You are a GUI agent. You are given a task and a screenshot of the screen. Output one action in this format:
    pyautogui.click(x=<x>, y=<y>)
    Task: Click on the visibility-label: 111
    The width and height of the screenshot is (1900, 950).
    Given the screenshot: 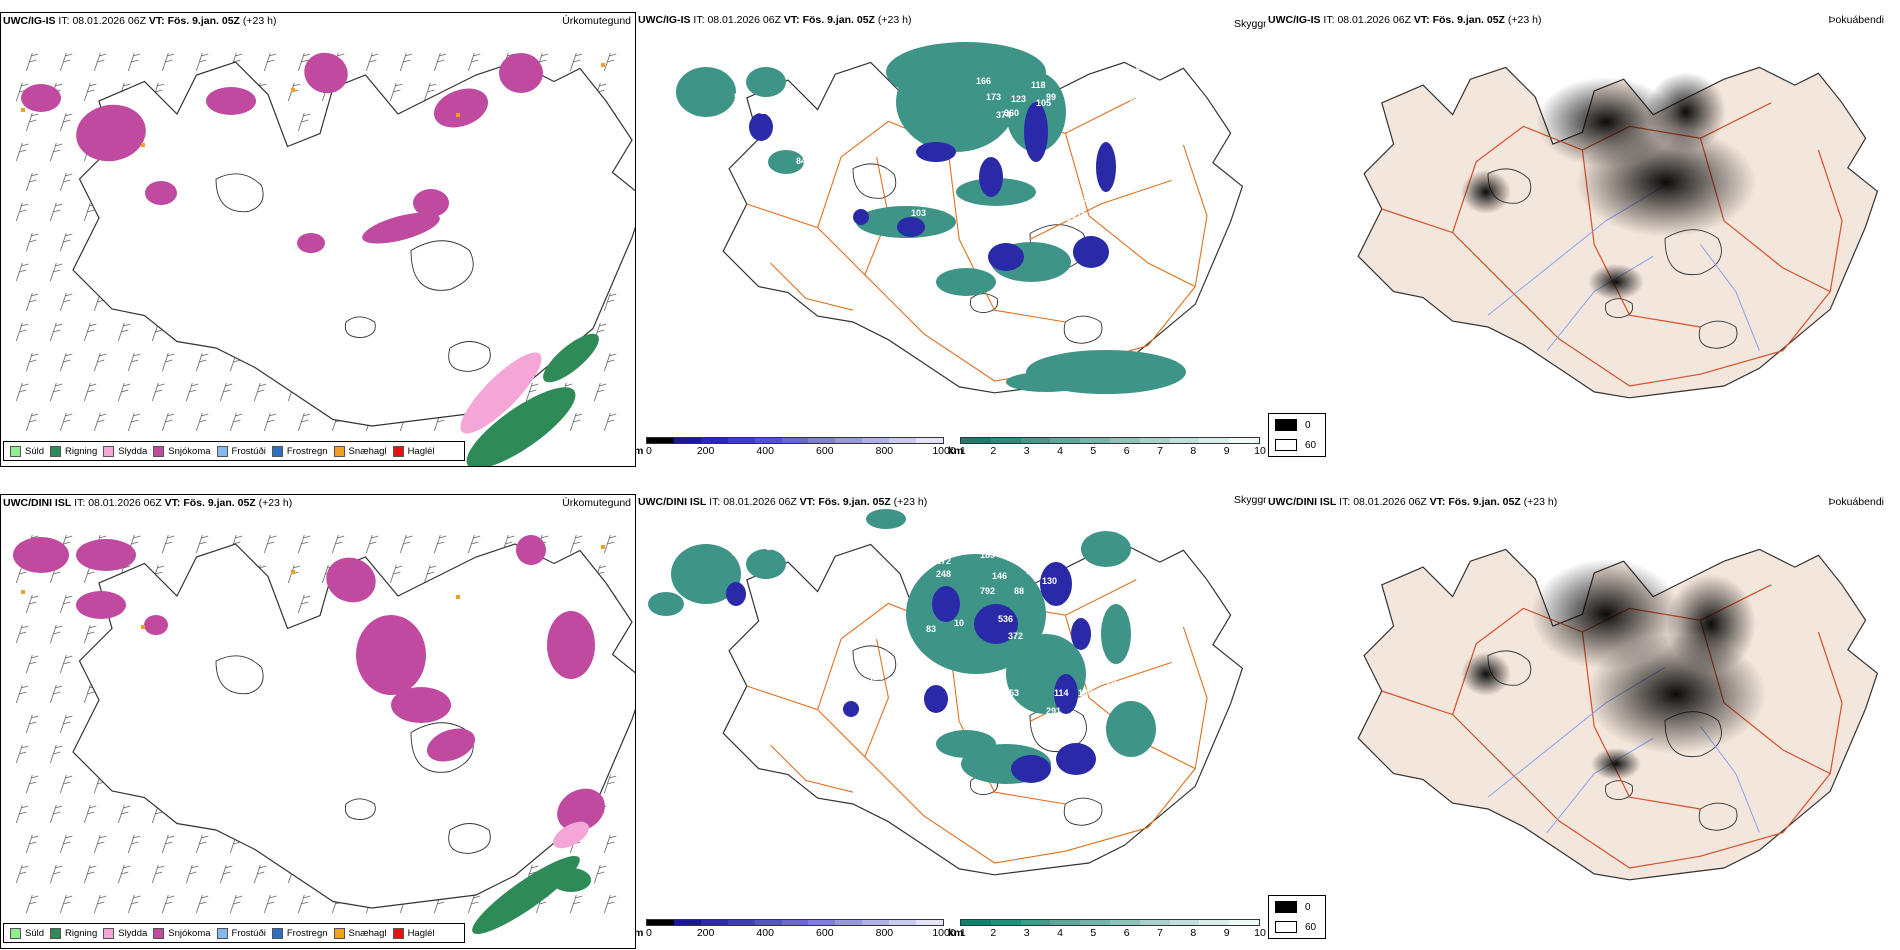 What is the action you would take?
    pyautogui.click(x=769, y=595)
    